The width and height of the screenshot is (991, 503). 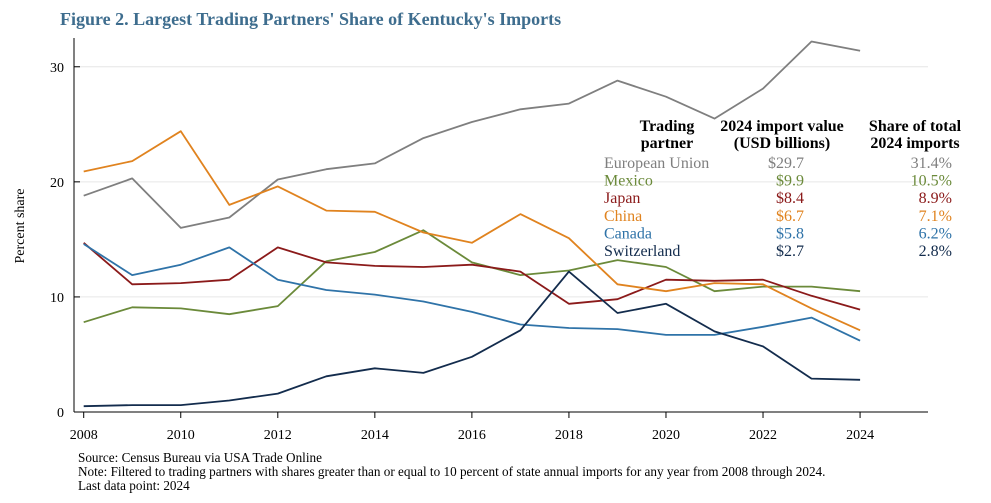 What do you see at coordinates (628, 233) in the screenshot?
I see `table-partner: Canada` at bounding box center [628, 233].